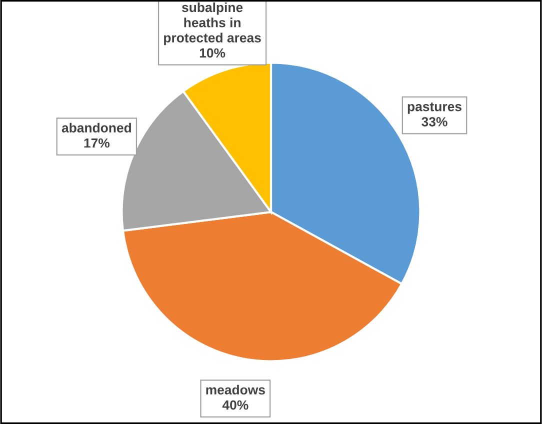 Image resolution: width=542 pixels, height=424 pixels. What do you see at coordinates (435, 121) in the screenshot?
I see `data-label: 33%` at bounding box center [435, 121].